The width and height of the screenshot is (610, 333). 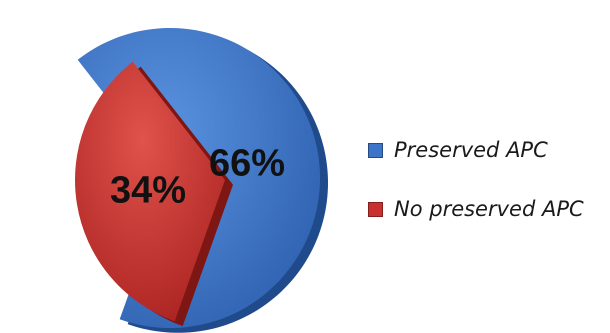 I want to click on legend-item-preserved-apc: Preserved APC, so click(x=476, y=150).